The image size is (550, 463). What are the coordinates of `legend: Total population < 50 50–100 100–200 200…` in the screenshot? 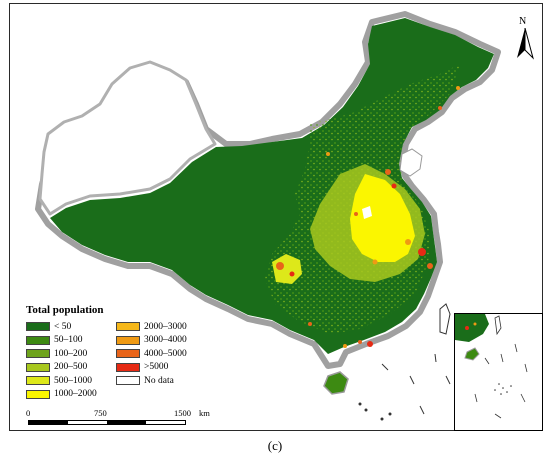 It's located at (116, 352).